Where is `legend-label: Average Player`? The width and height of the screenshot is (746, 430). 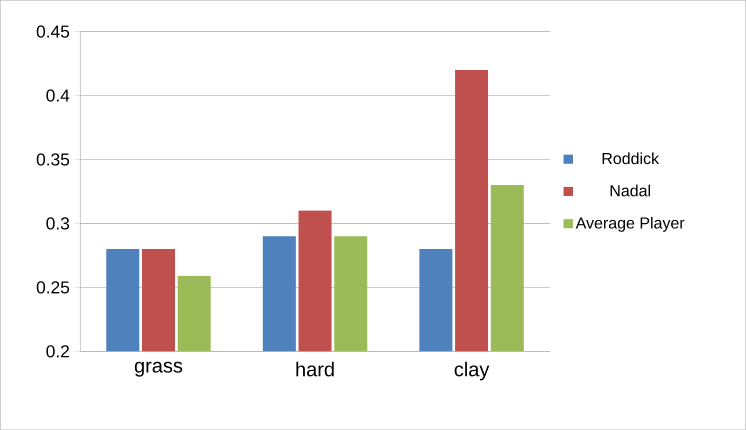 legend-label: Average Player is located at coordinates (630, 224).